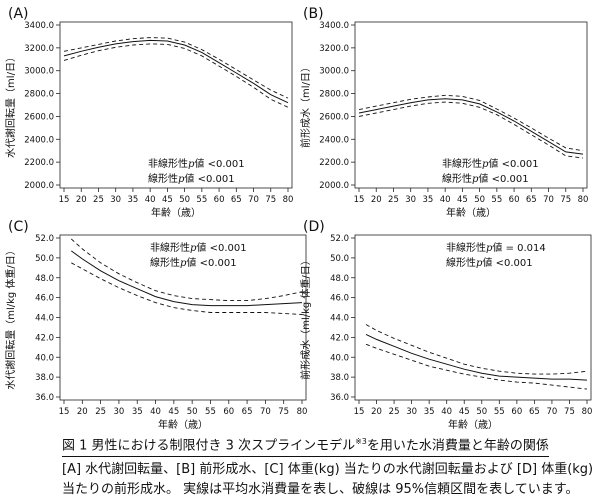  What do you see at coordinates (119, 412) in the screenshot?
I see `panel-3-x-tick-label: 30` at bounding box center [119, 412].